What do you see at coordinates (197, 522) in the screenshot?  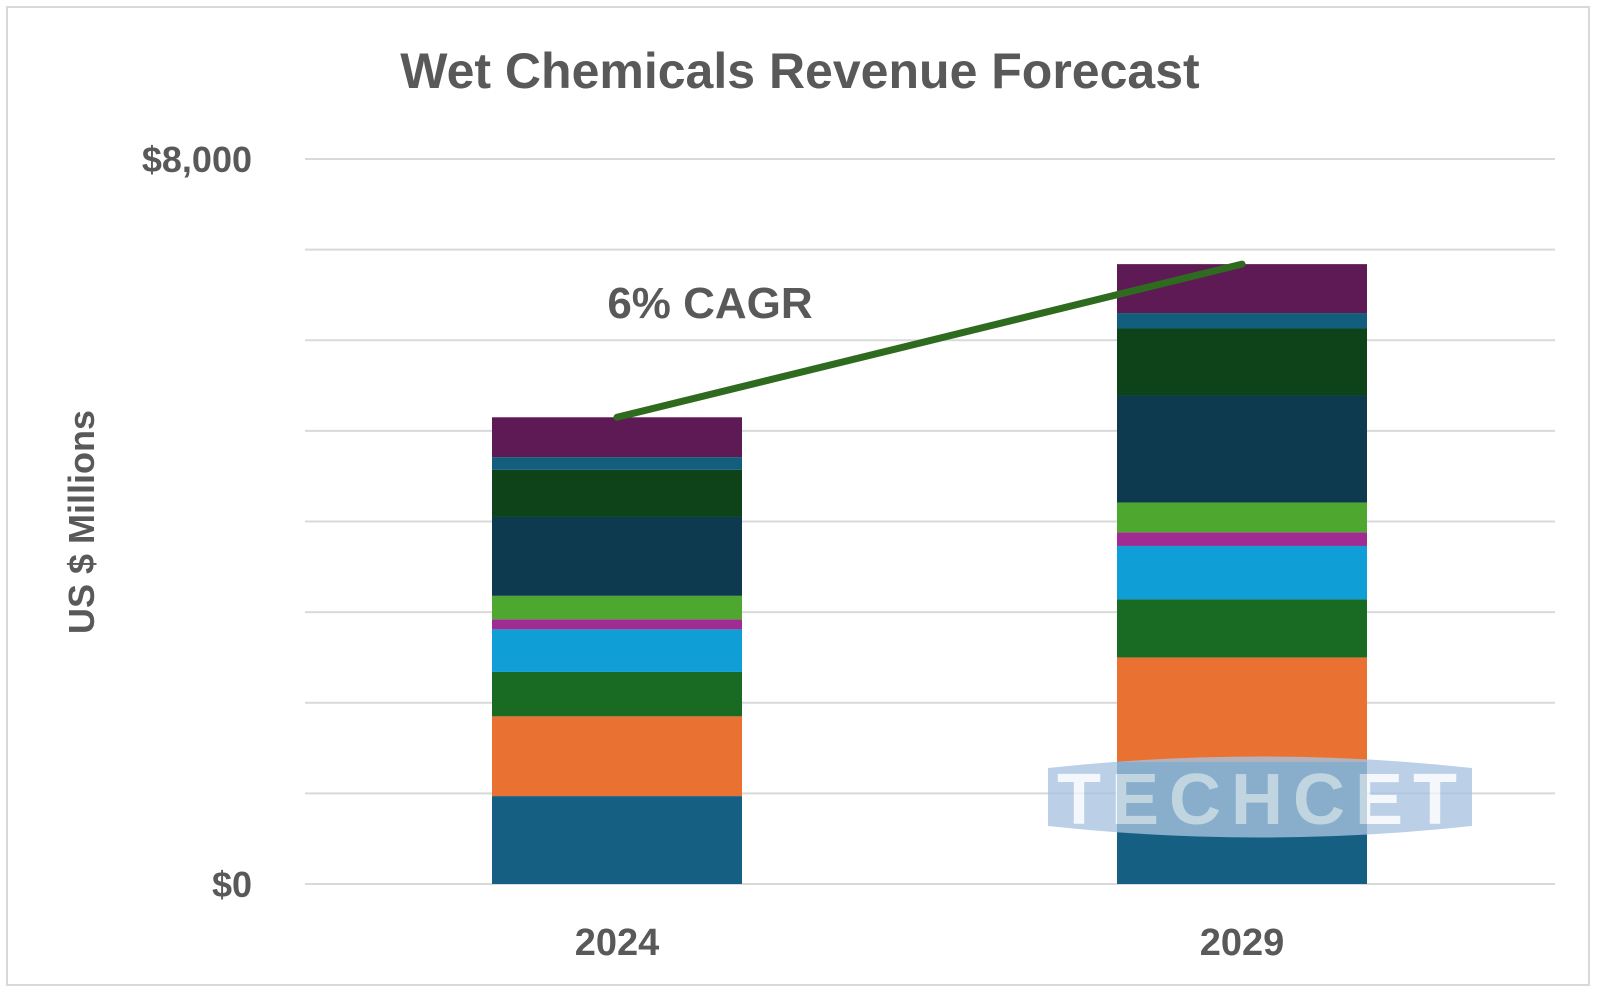 I see `y-axis-ticks: $8,000 $0` at bounding box center [197, 522].